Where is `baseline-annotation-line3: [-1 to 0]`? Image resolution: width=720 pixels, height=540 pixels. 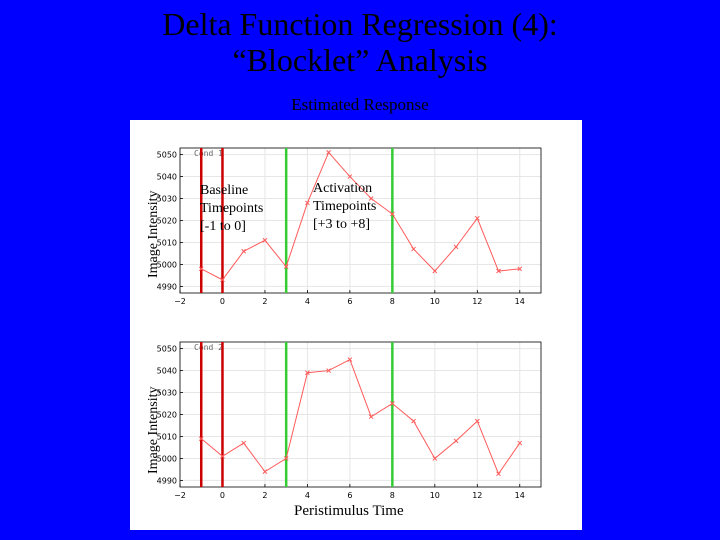 baseline-annotation-line3: [-1 to 0] is located at coordinates (223, 226).